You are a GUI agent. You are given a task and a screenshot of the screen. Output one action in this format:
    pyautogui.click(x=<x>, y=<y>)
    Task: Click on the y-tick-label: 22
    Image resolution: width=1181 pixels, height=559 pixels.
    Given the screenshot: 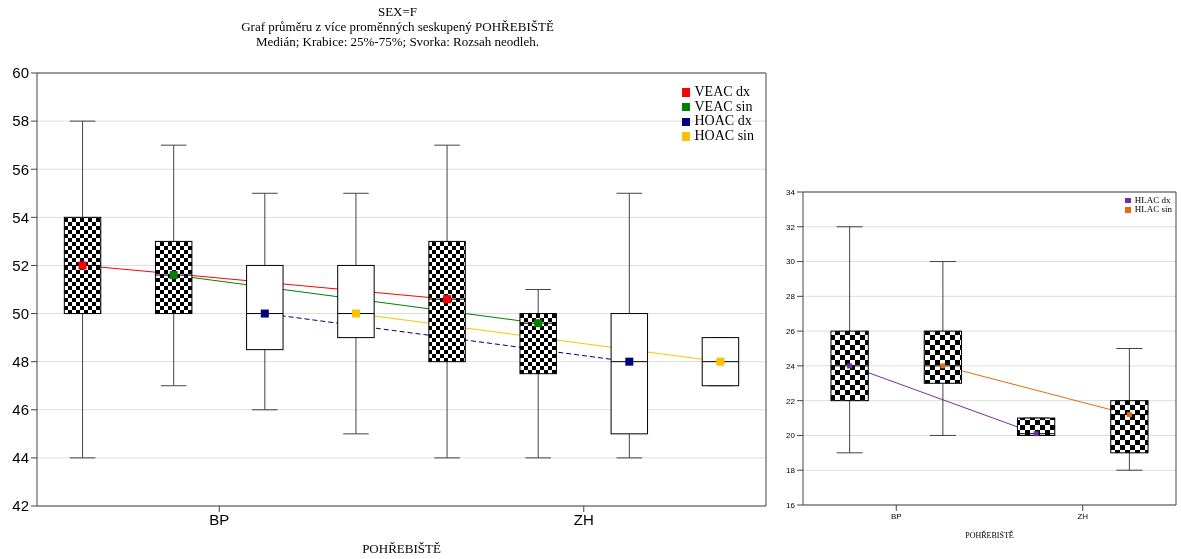 What is the action you would take?
    pyautogui.click(x=791, y=401)
    